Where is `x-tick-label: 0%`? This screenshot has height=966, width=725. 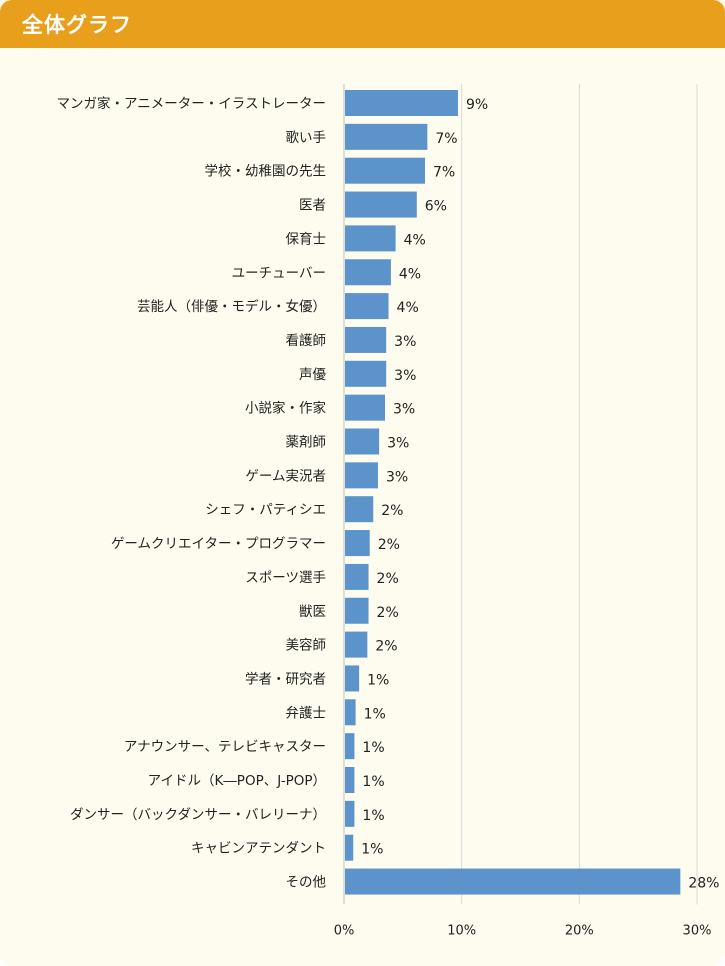
x-tick-label: 0% is located at coordinates (344, 930).